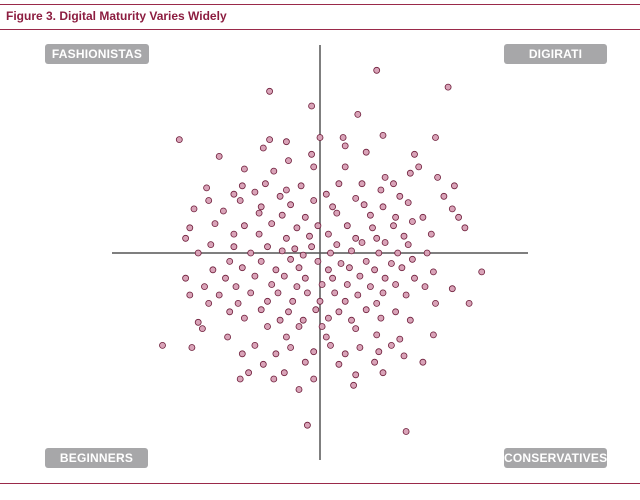 The height and width of the screenshot is (500, 640). I want to click on quadrant-label-conservatives: CONSERVATIVES, so click(555, 458).